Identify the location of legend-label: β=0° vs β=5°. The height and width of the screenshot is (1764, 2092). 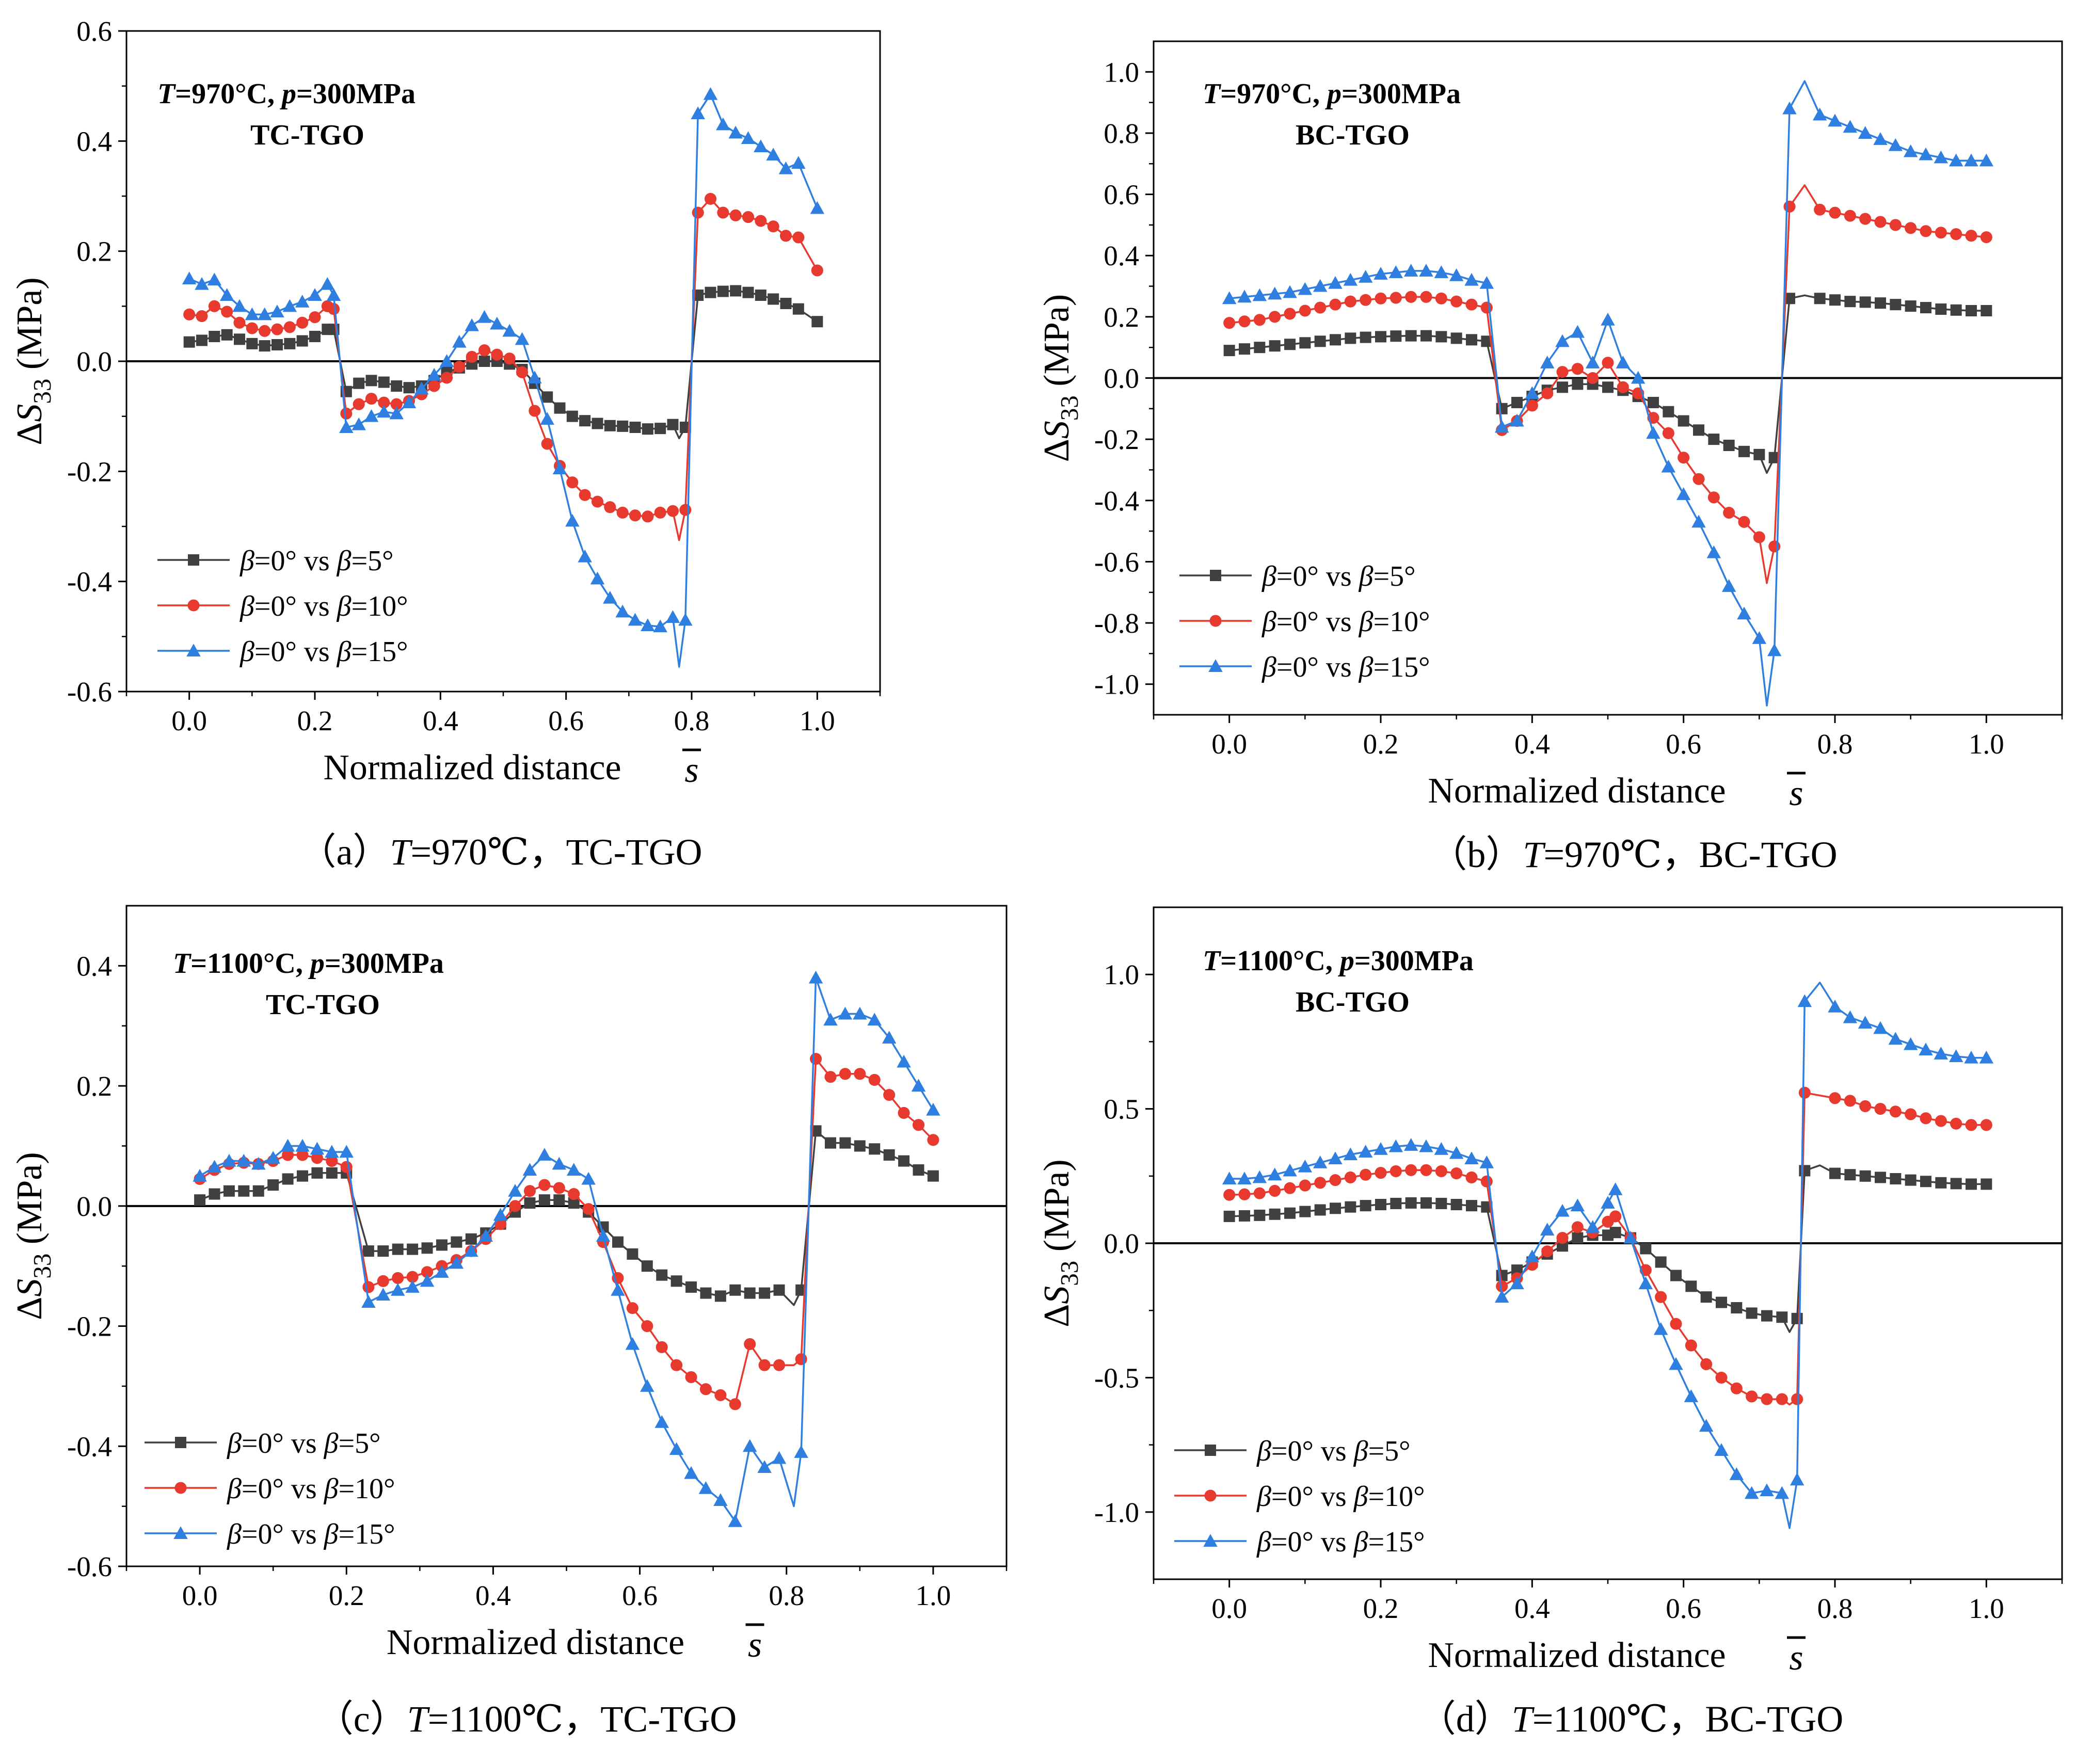
(1338, 576).